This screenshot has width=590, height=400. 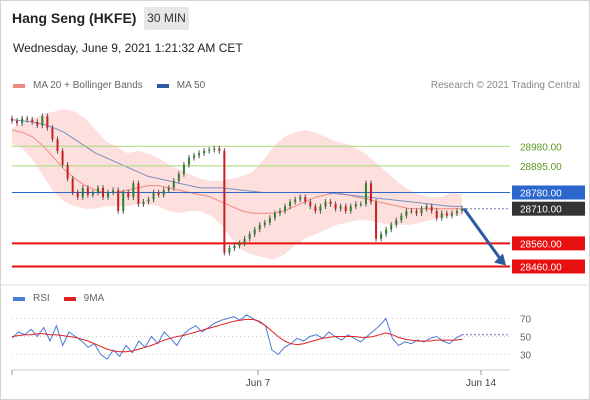 I want to click on legend-label-9ma: 9MA, so click(x=94, y=298).